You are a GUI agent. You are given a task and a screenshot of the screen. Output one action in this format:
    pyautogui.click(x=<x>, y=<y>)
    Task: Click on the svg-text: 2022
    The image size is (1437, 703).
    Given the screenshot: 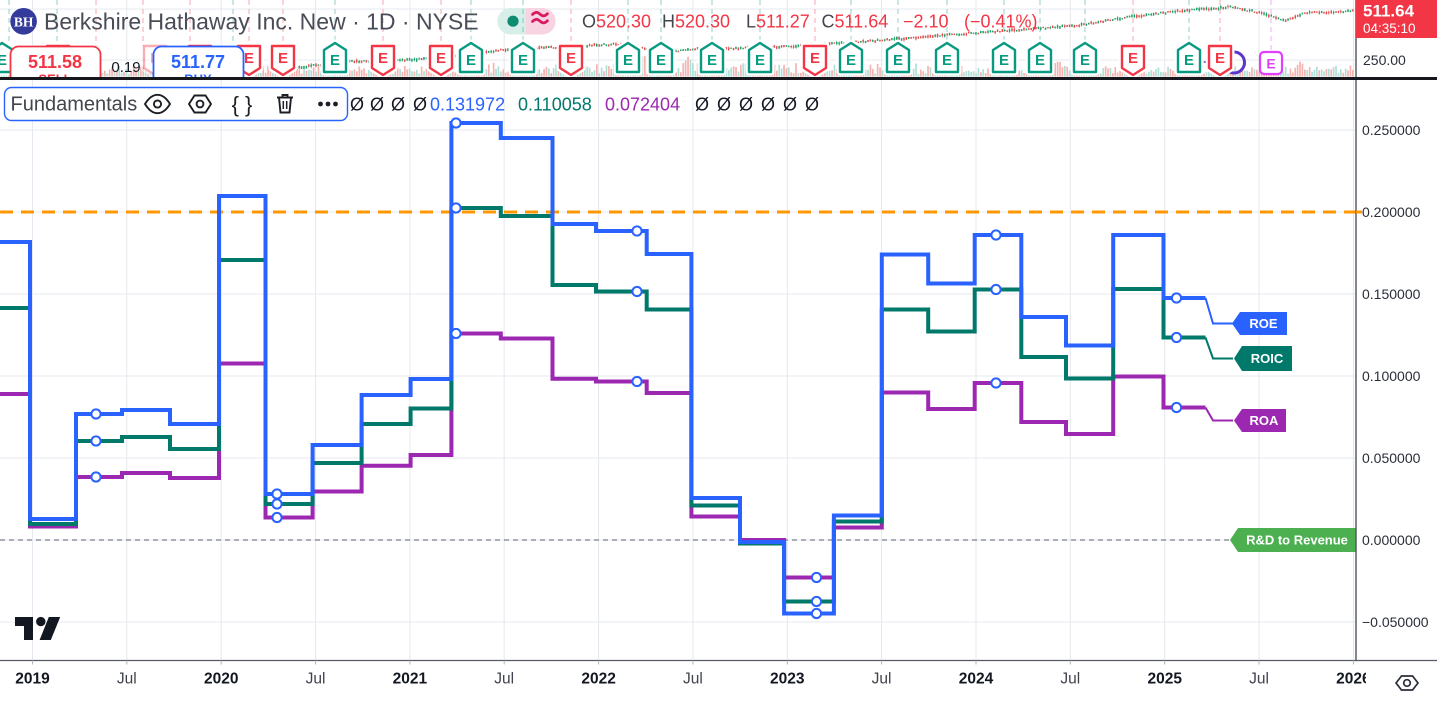 What is the action you would take?
    pyautogui.click(x=598, y=679)
    